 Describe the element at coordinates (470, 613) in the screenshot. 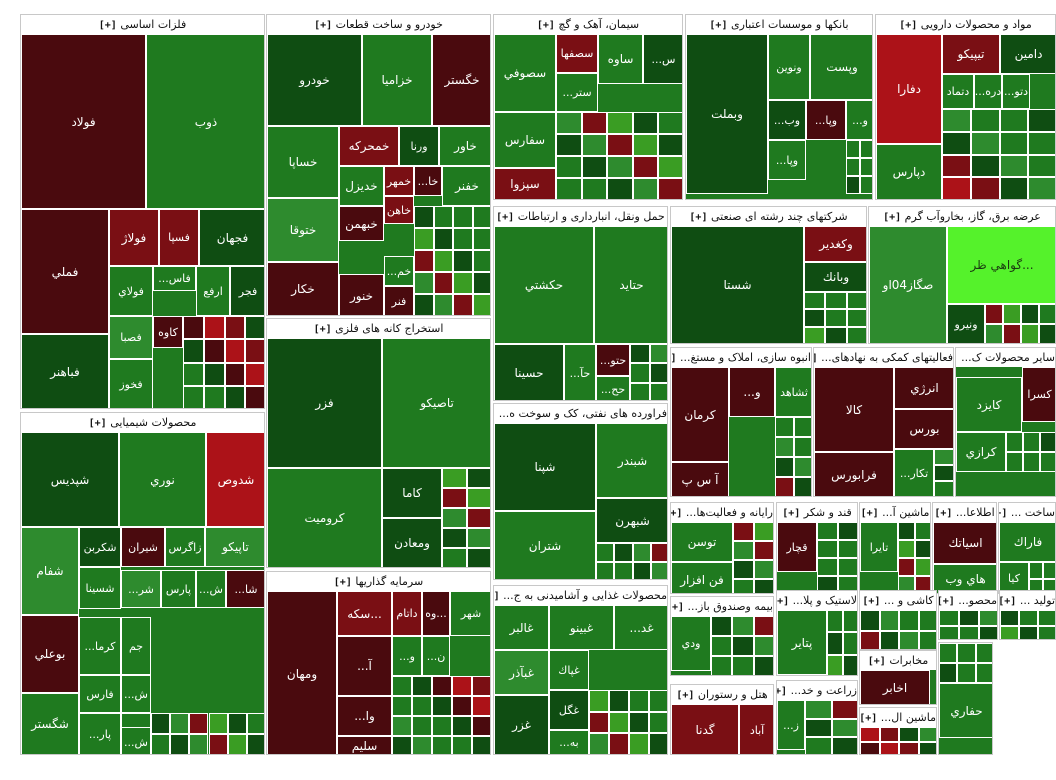

I see `company-tile: شهر` at that location.